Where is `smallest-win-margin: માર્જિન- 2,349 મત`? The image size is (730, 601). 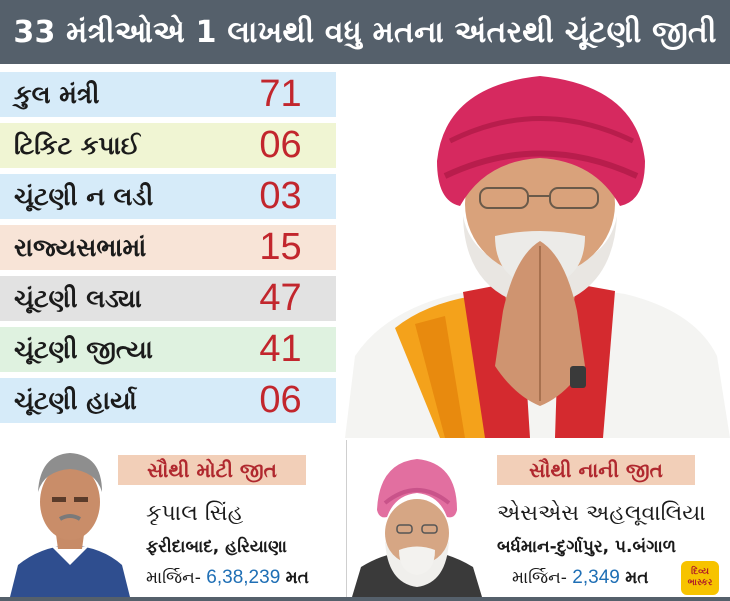
smallest-win-margin: માર્જિન- 2,349 મત is located at coordinates (580, 578).